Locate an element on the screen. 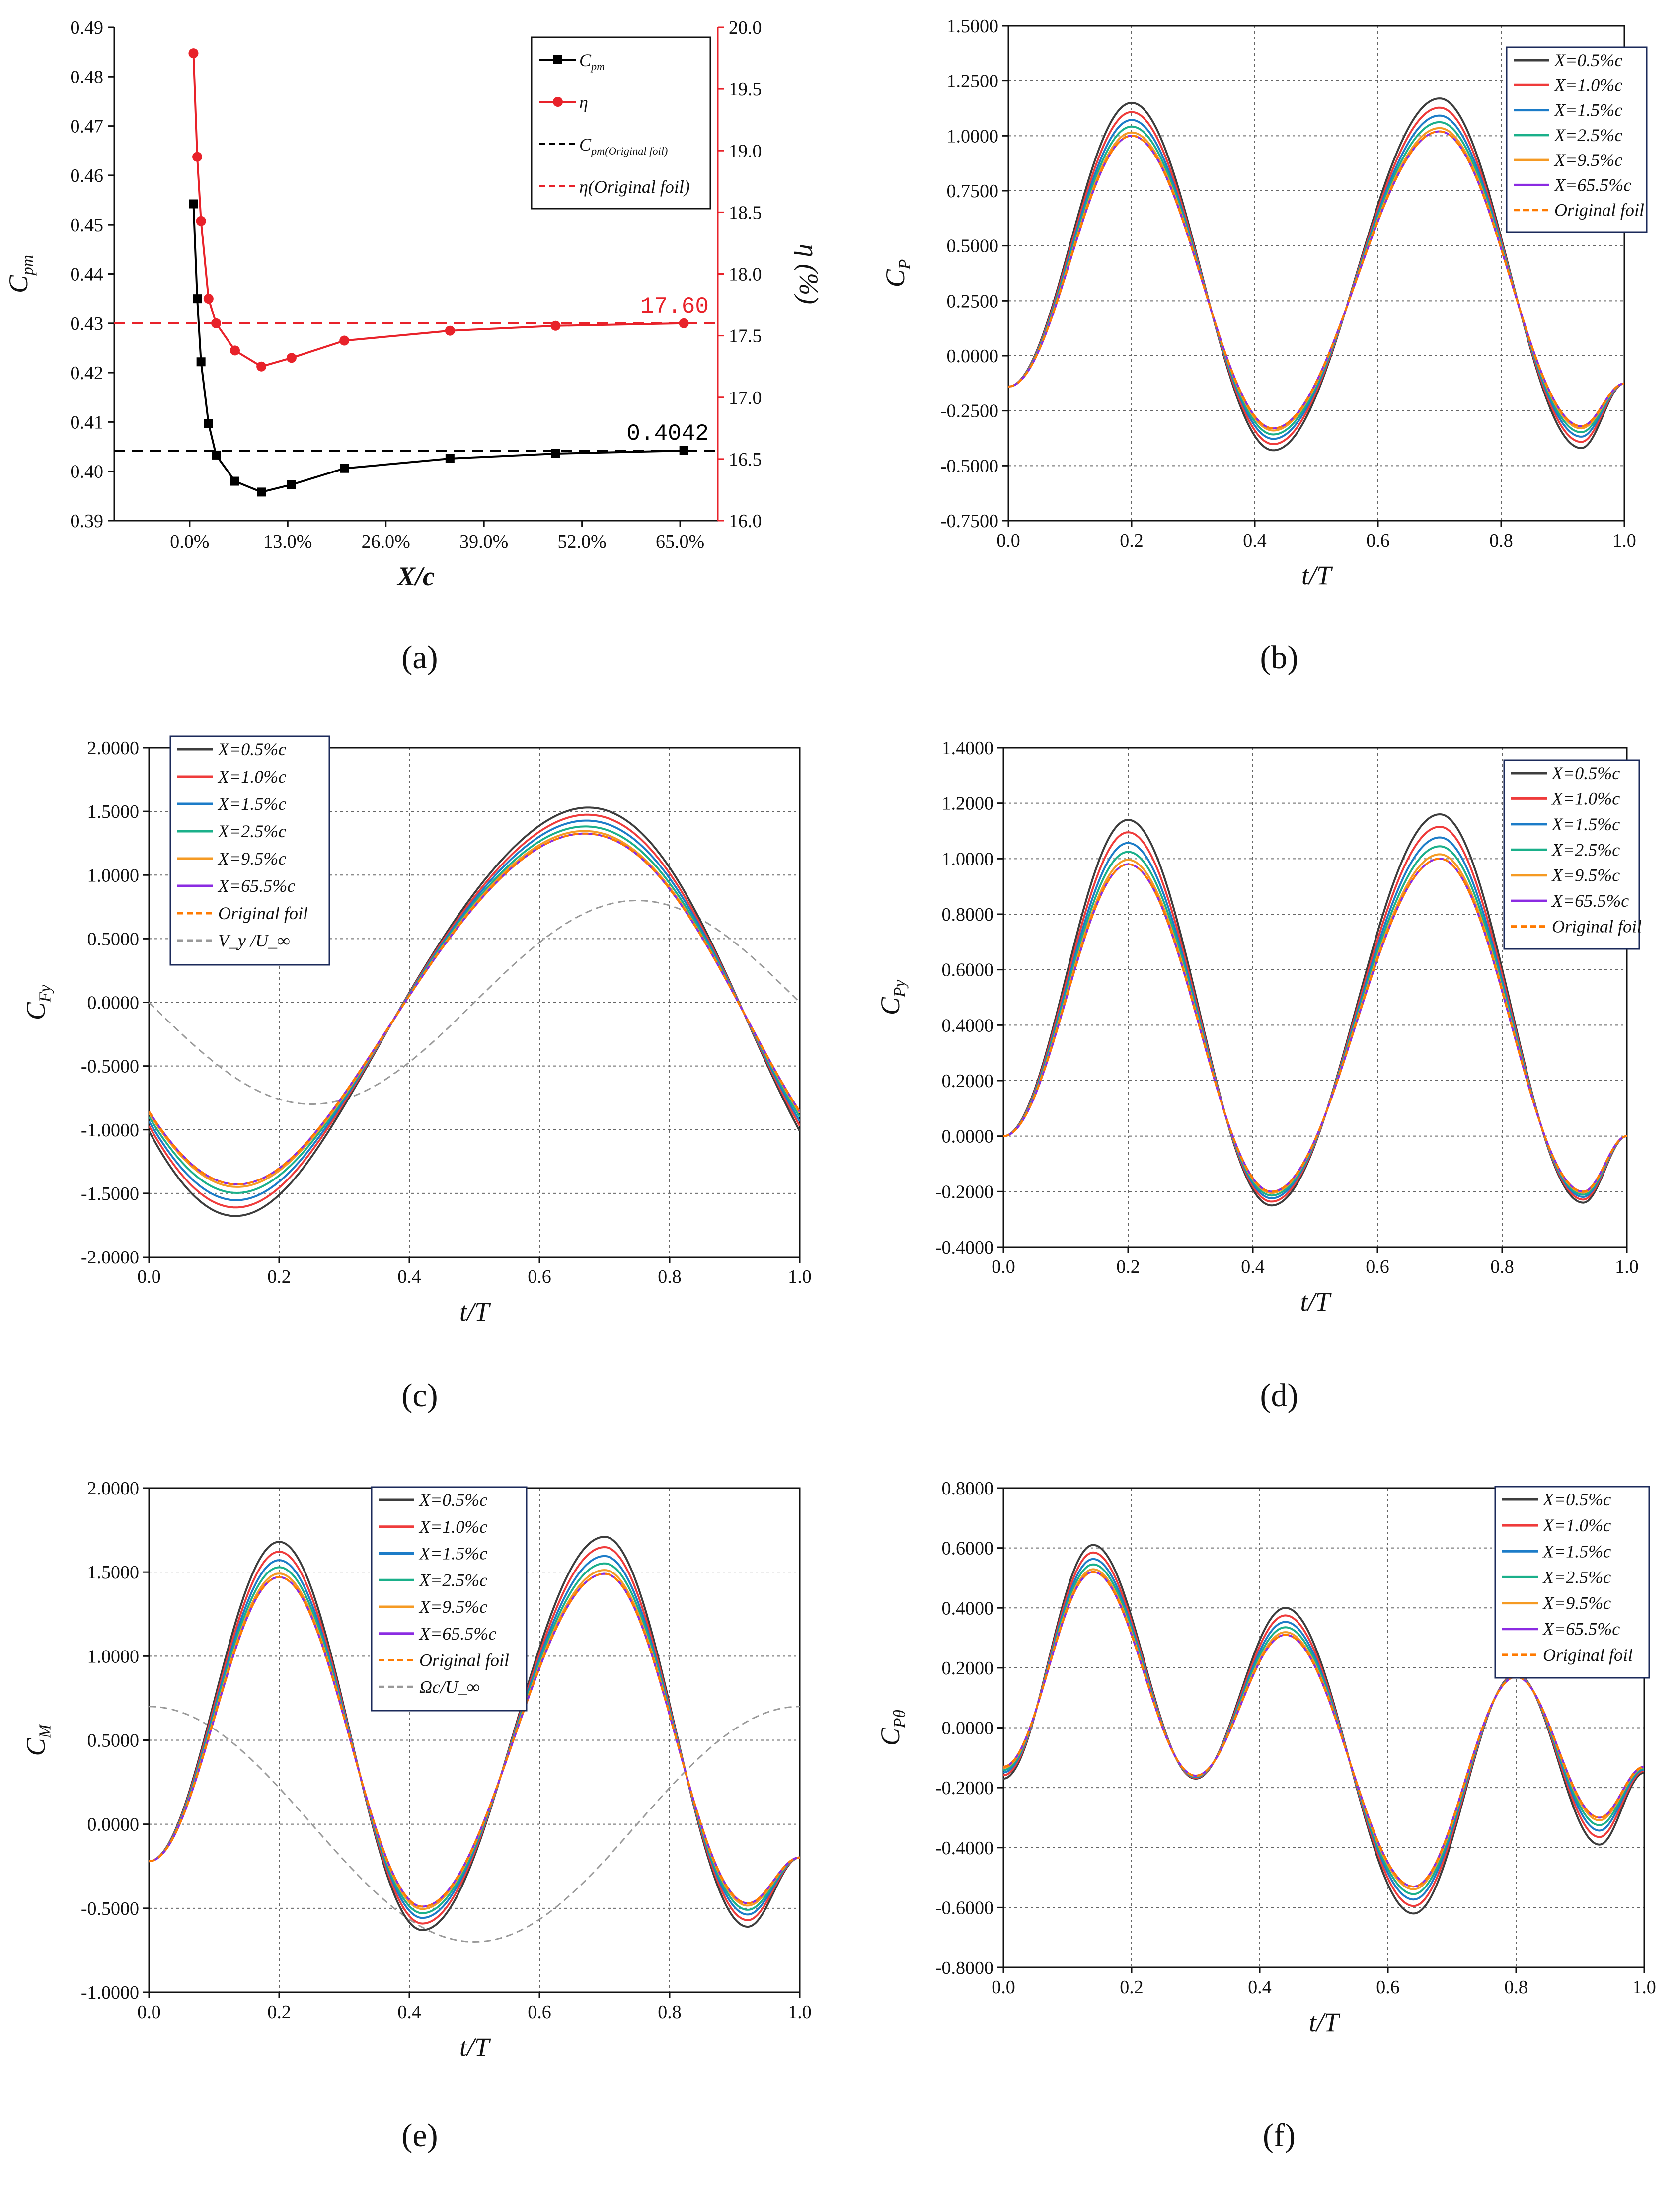  y2-tick-label: 19.5 is located at coordinates (746, 89).